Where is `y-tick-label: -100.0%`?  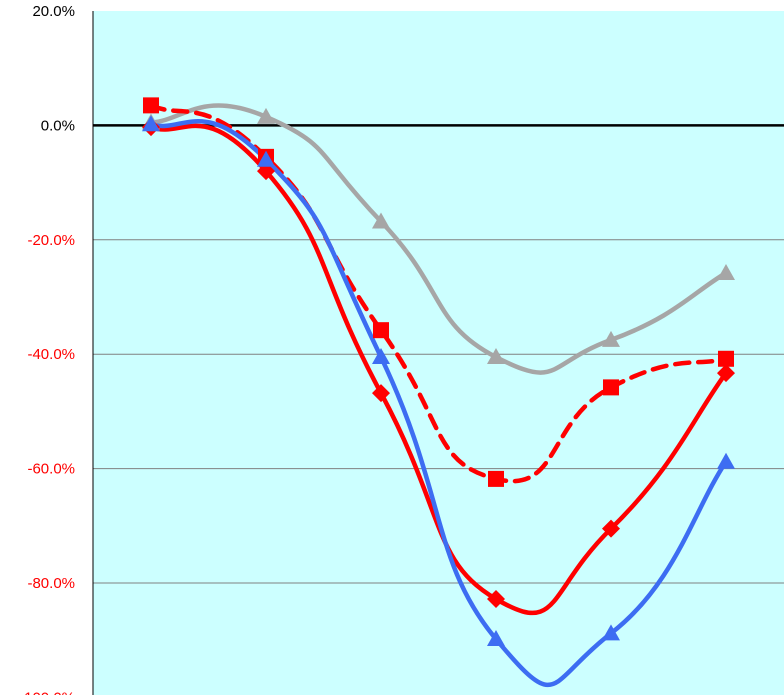
y-tick-label: -100.0% is located at coordinates (47, 692).